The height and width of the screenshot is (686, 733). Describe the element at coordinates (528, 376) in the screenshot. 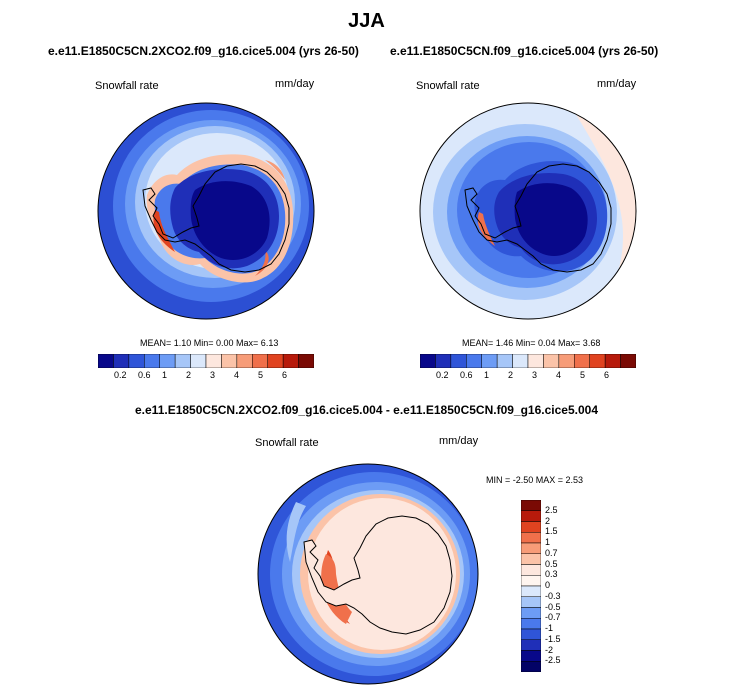

I see `right-colorbar-labels: 0.2 0.6 1 2 3 4 5 6` at that location.